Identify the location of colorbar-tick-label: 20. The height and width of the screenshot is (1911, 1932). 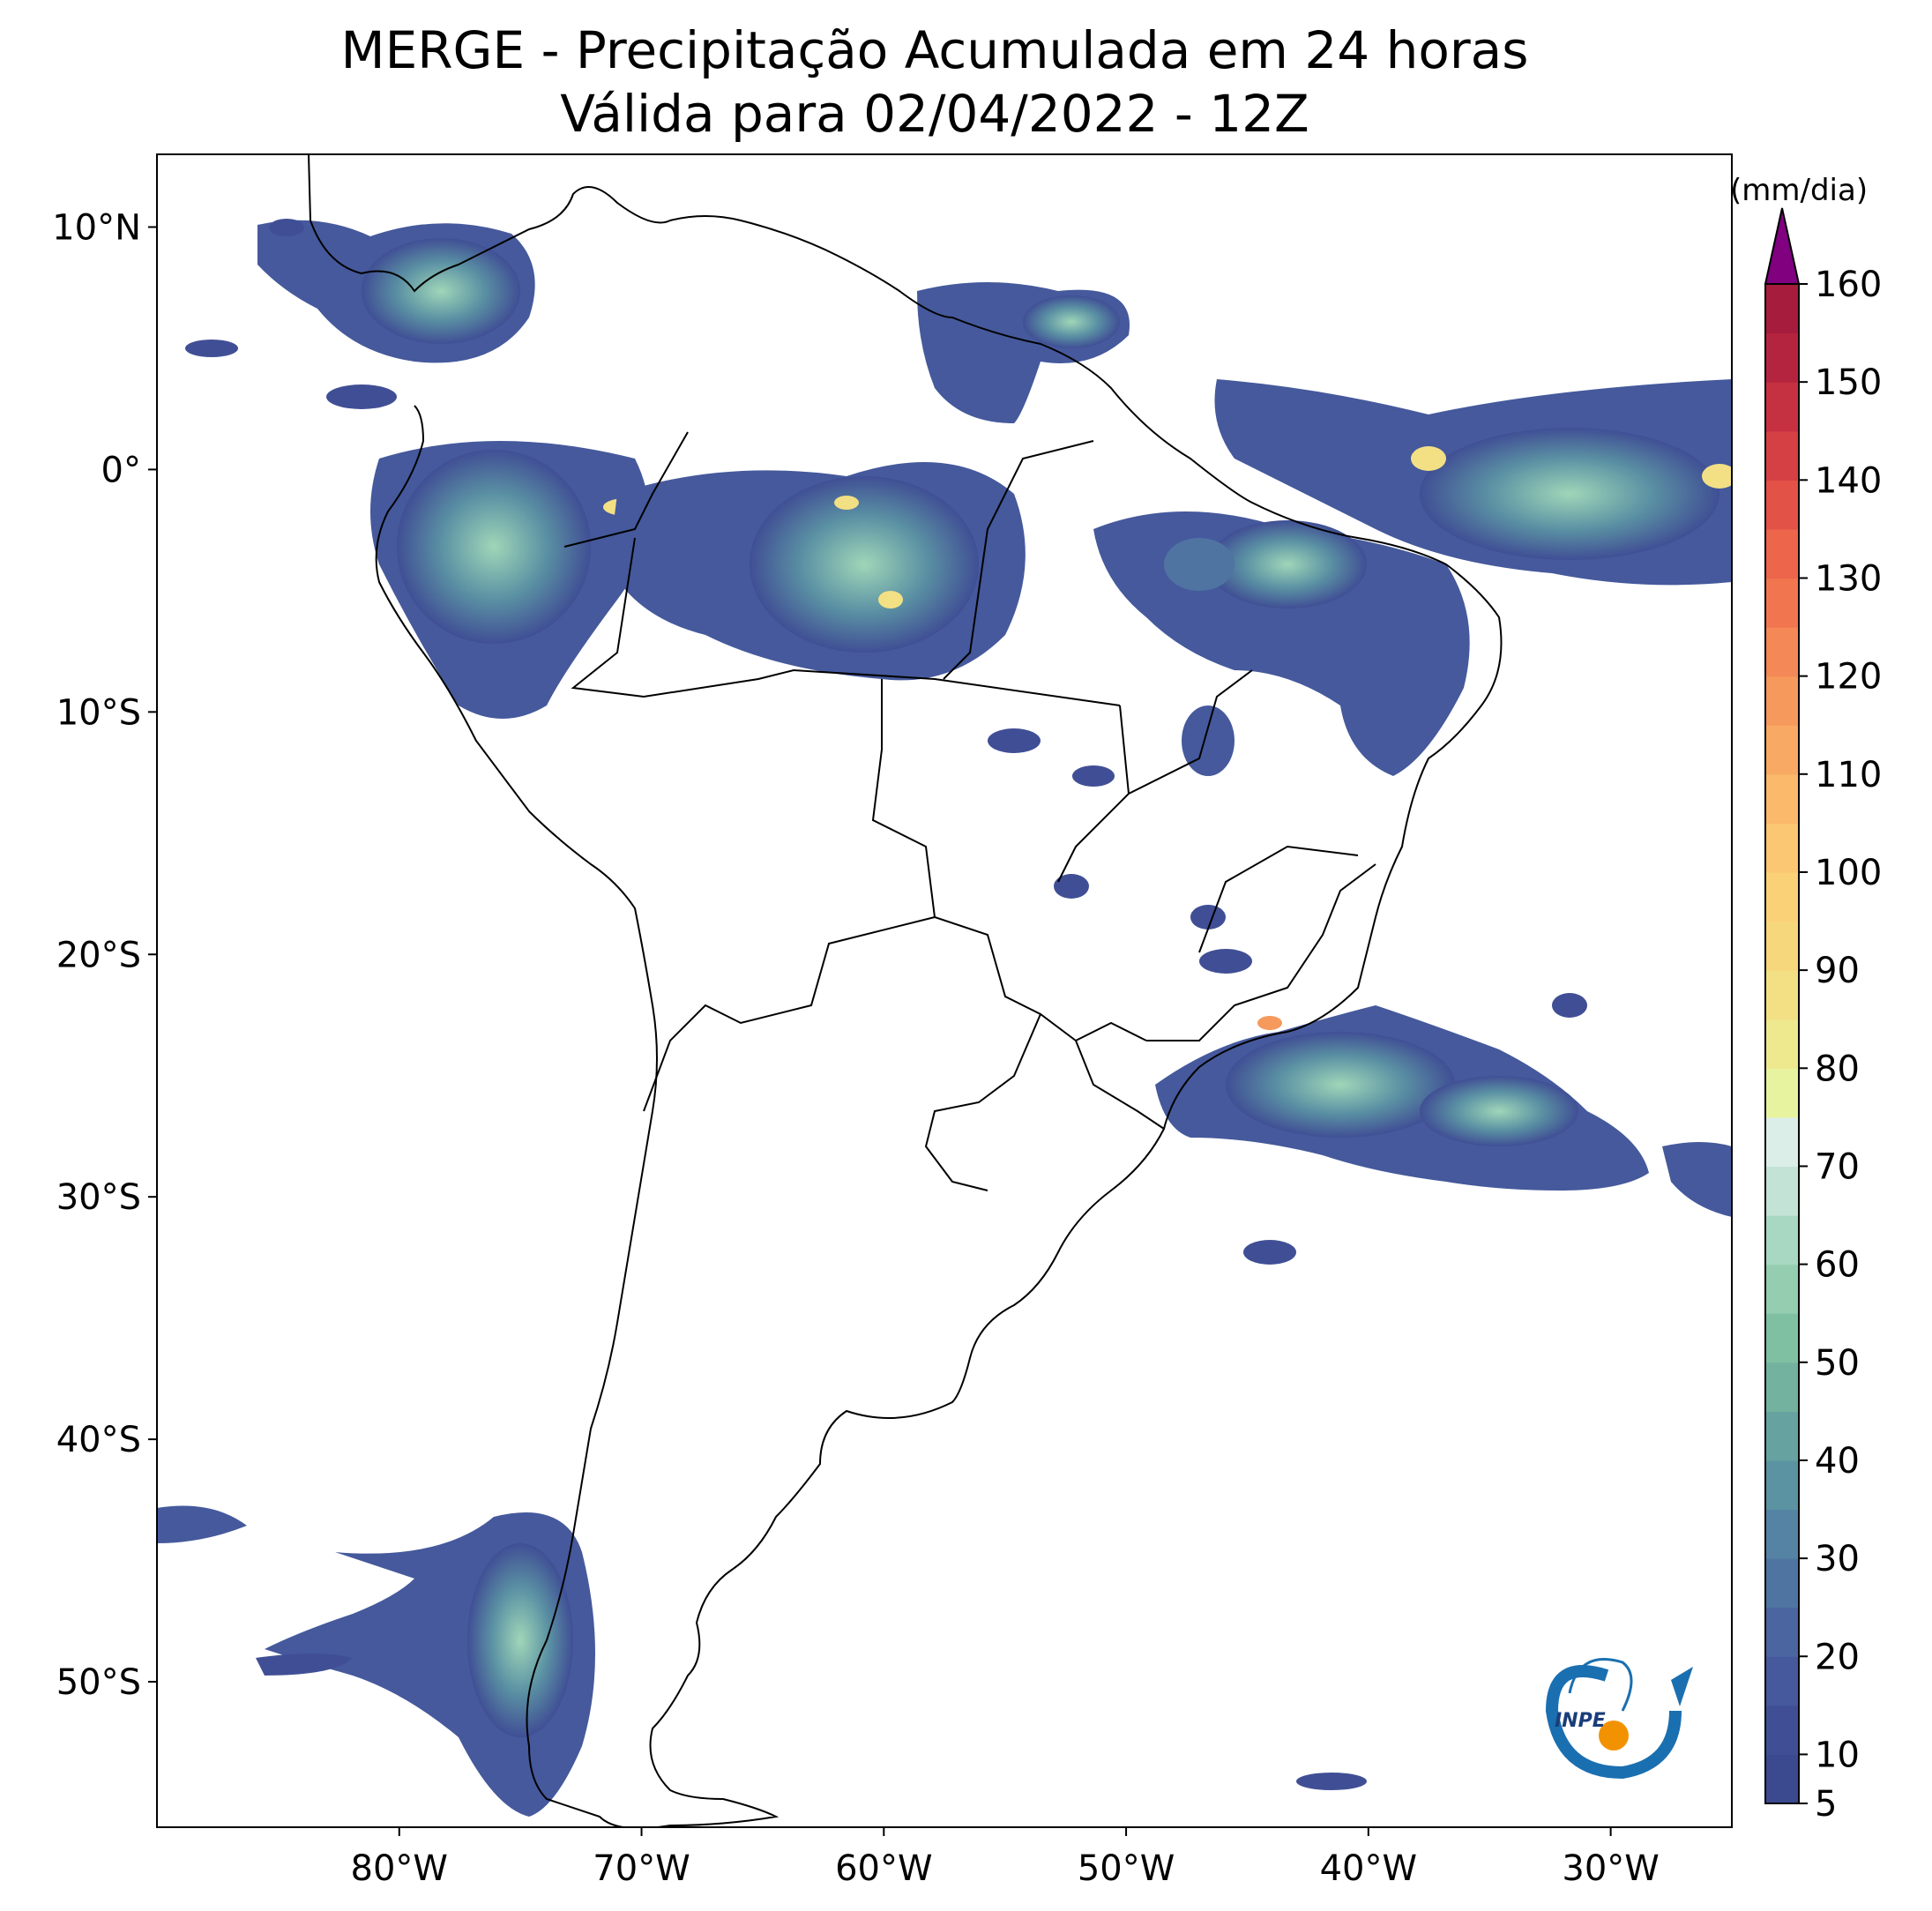
(1837, 1657).